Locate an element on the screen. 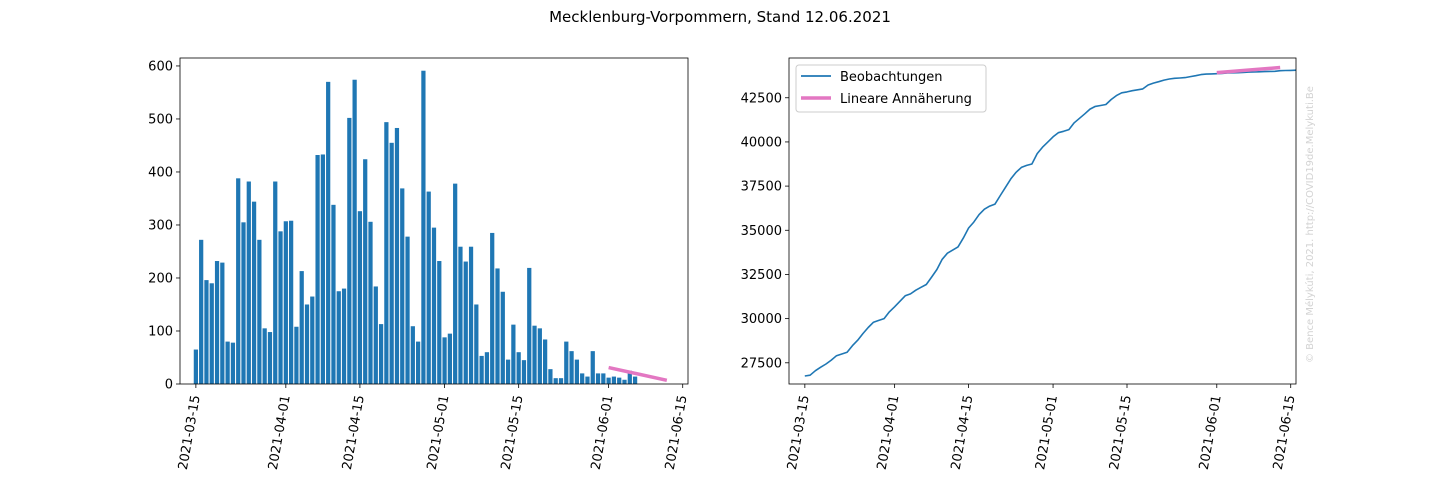  figure-title: Mecklenburg-Vorpommern, Stand 12.06.2021 is located at coordinates (720, 17).